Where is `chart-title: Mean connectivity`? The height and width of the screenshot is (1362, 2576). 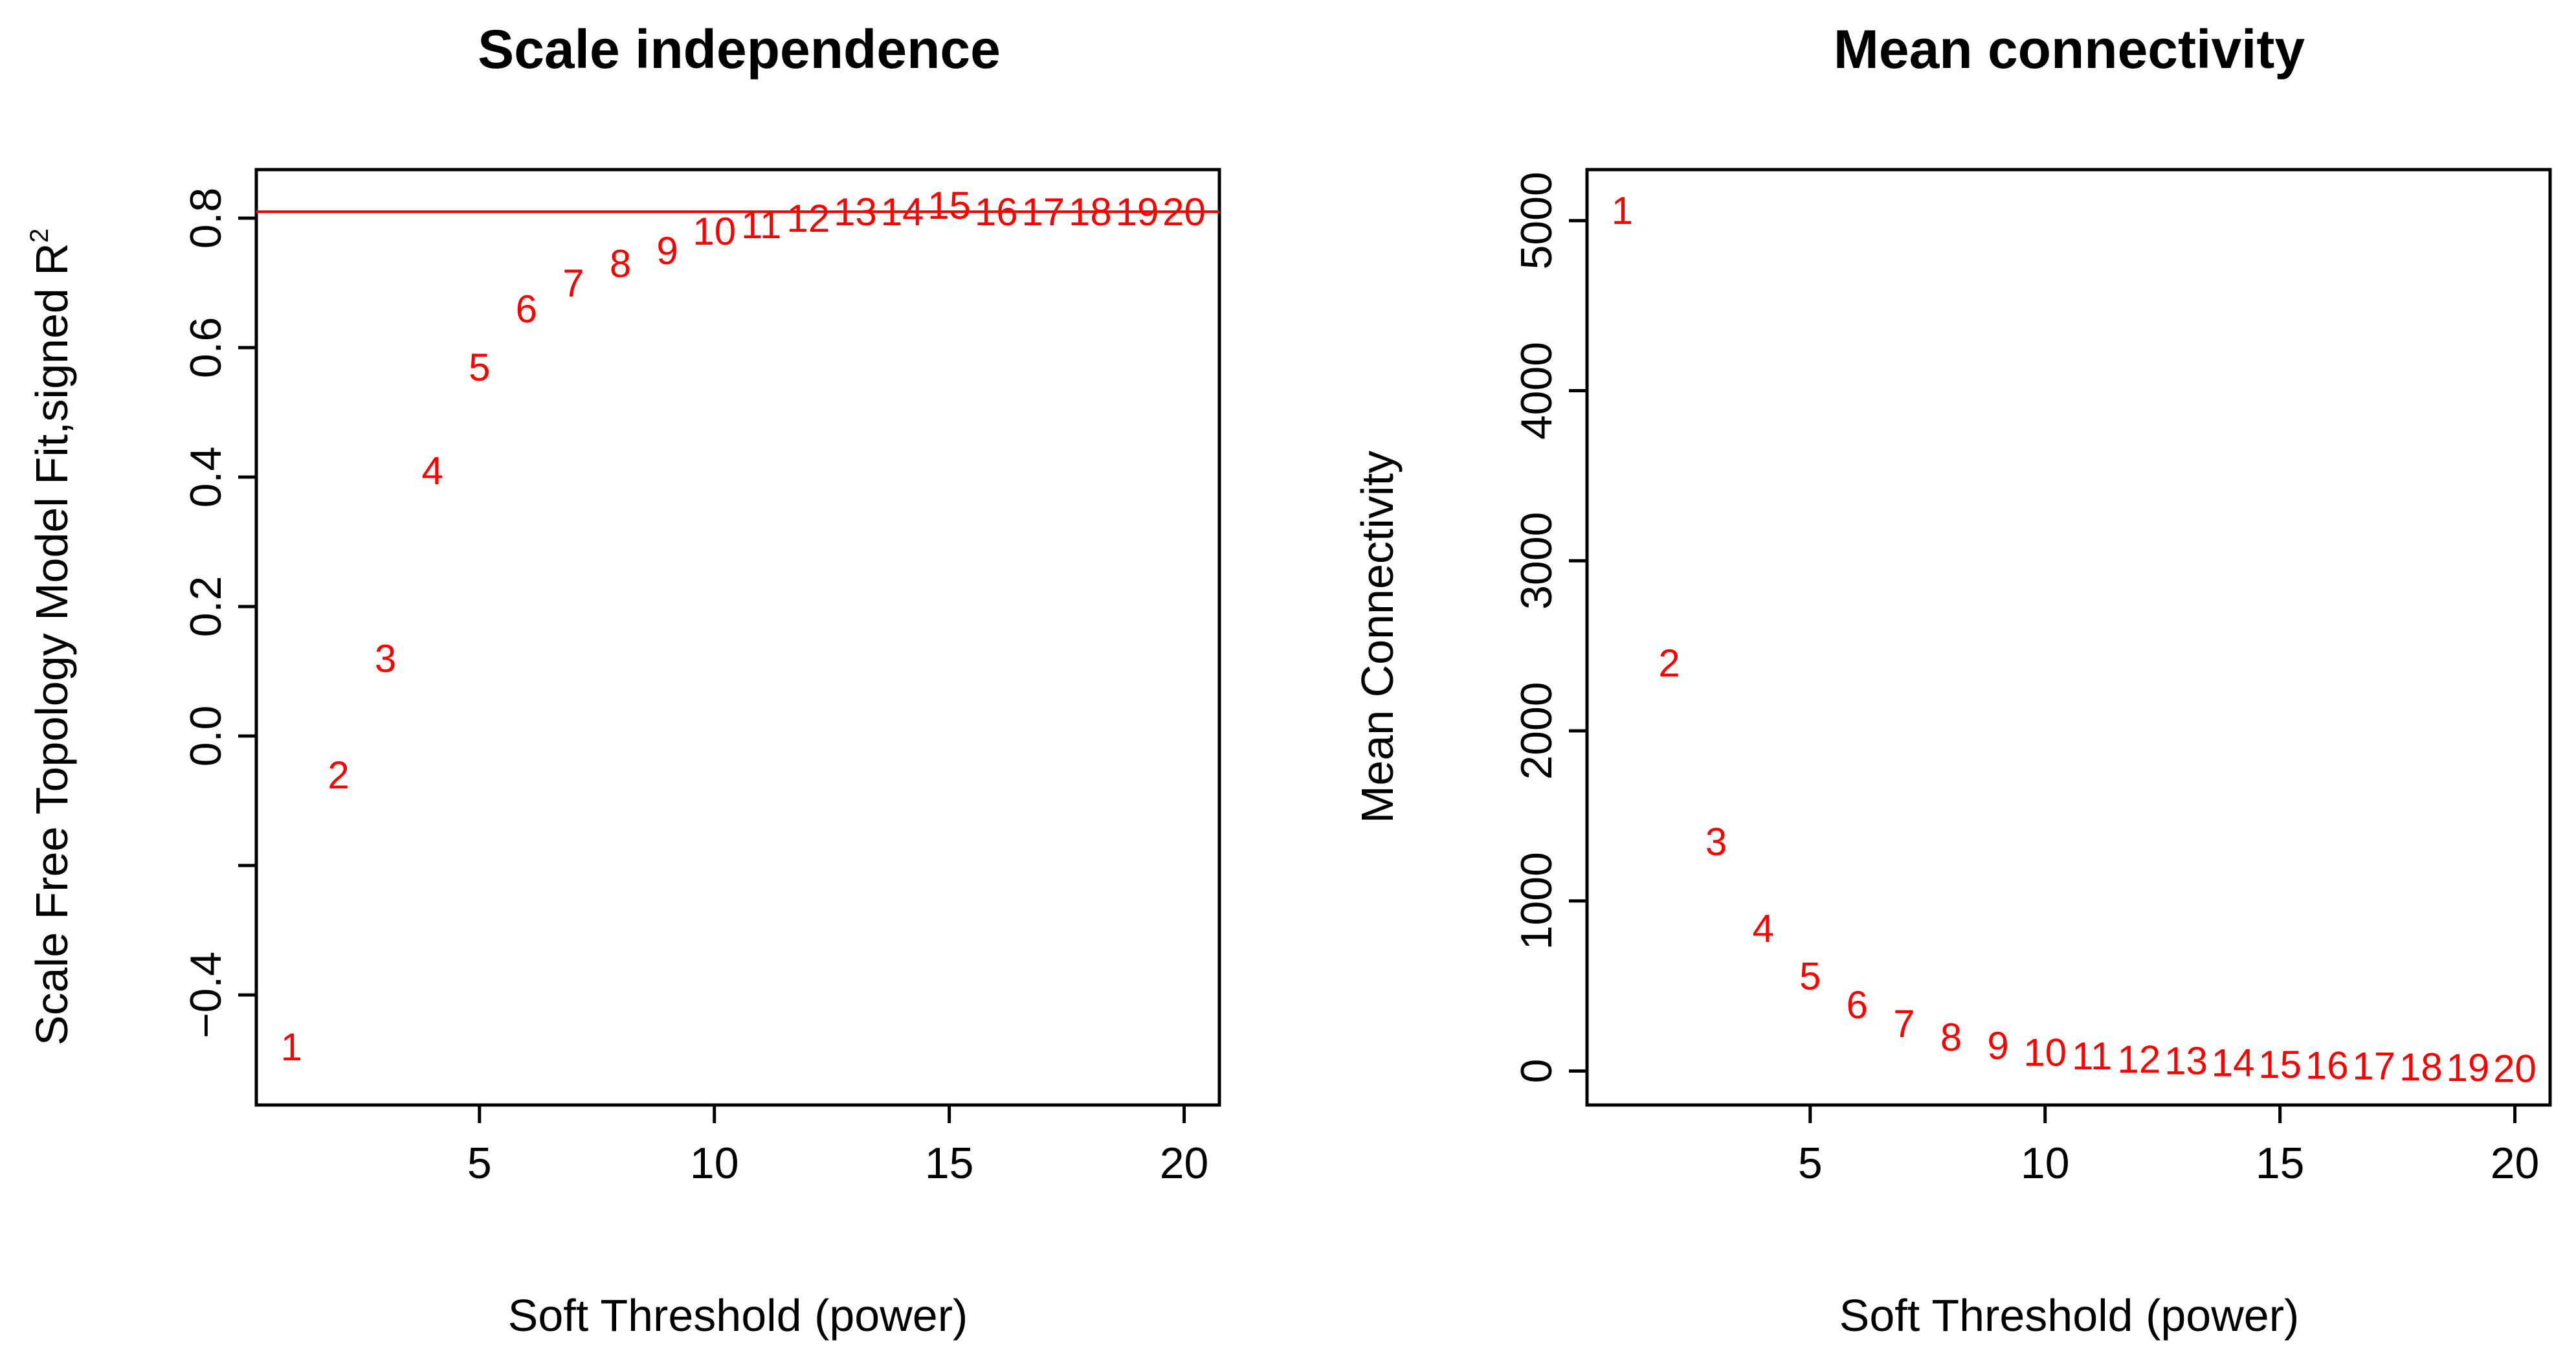
chart-title: Mean connectivity is located at coordinates (2069, 49).